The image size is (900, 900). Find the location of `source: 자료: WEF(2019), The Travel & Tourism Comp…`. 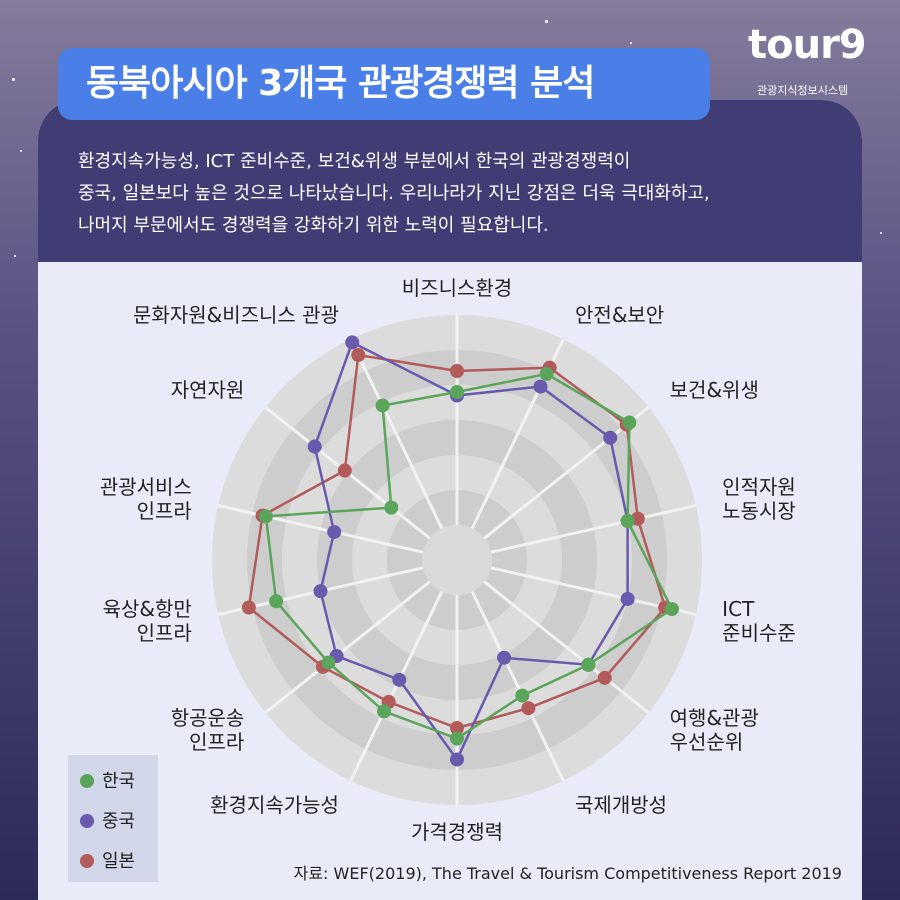

source: 자료: WEF(2019), The Travel & Tourism Comp… is located at coordinates (567, 873).